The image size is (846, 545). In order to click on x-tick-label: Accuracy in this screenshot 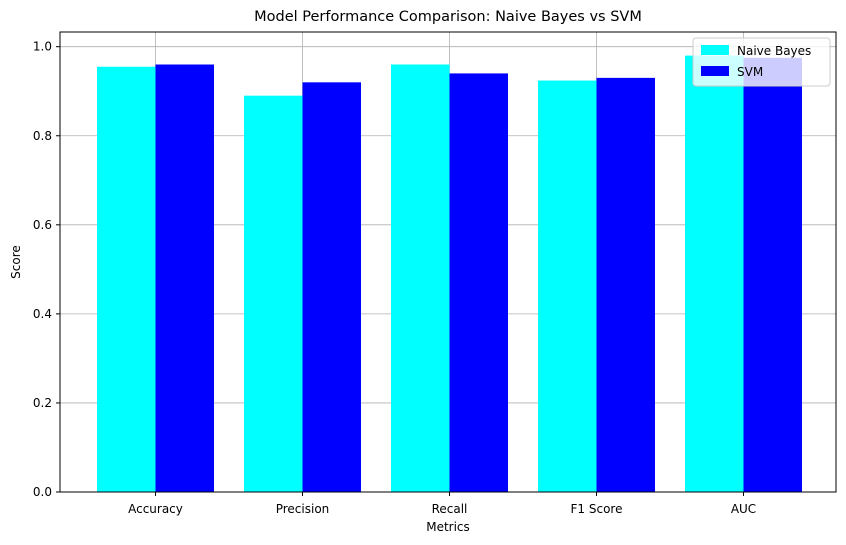, I will do `click(155, 509)`.